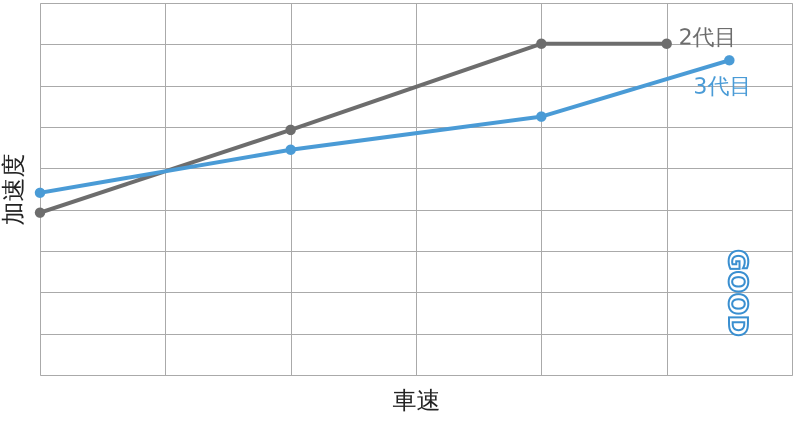 Image resolution: width=808 pixels, height=424 pixels. What do you see at coordinates (737, 293) in the screenshot?
I see `annotation: GOOD` at bounding box center [737, 293].